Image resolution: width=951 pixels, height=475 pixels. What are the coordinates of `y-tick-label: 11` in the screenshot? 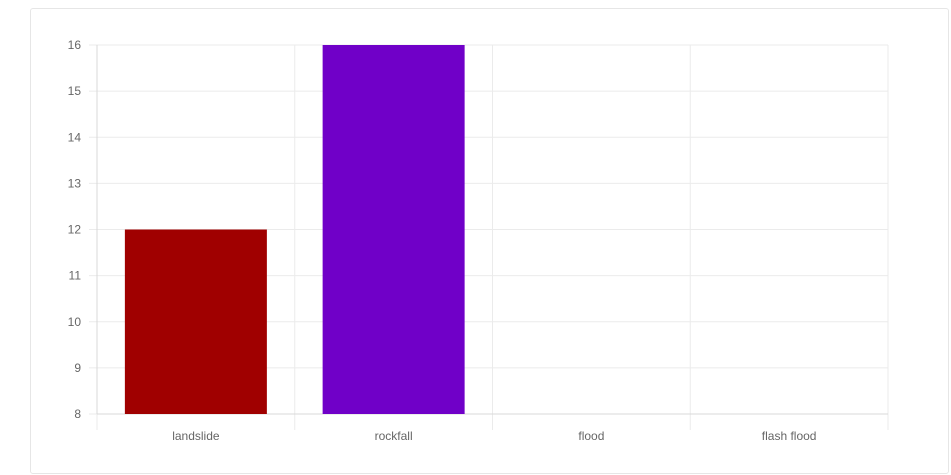 It's located at (75, 276).